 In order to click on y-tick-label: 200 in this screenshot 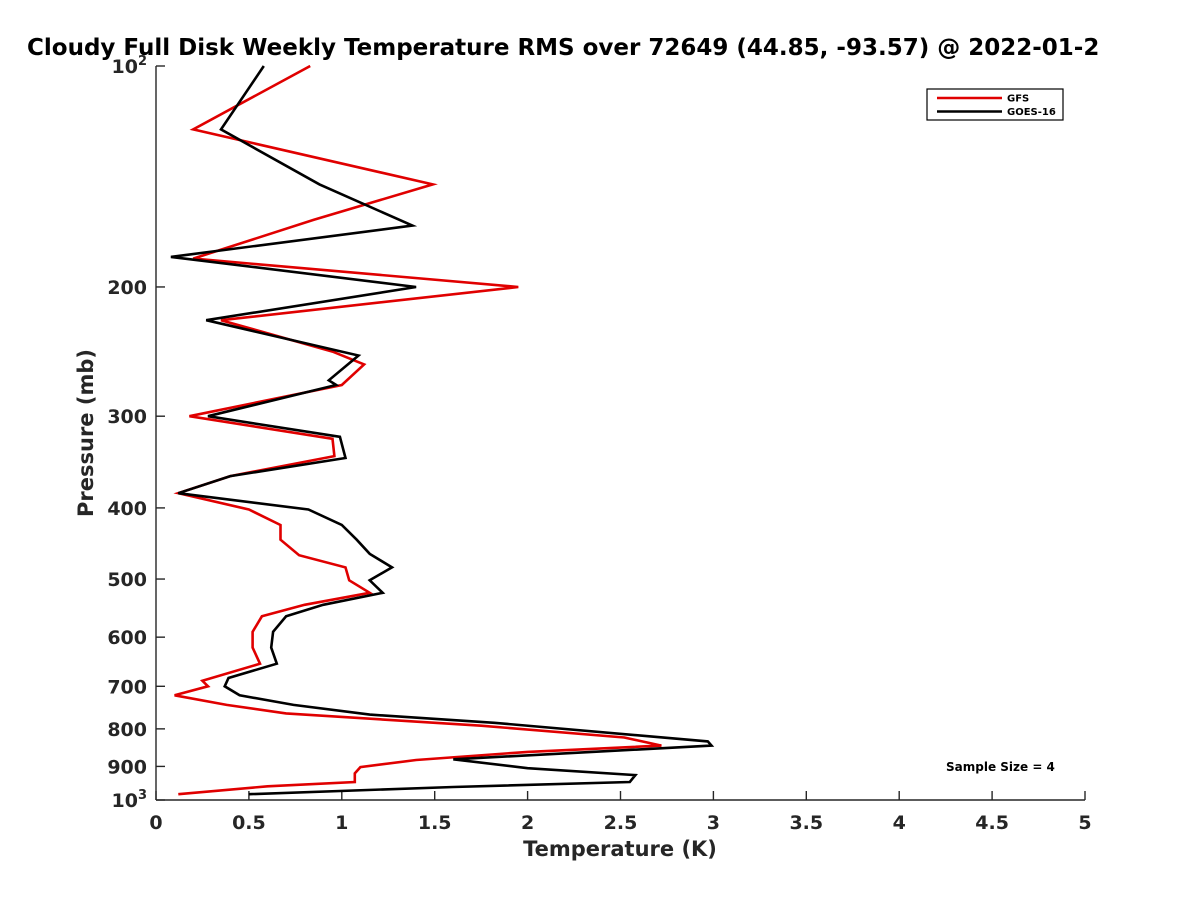, I will do `click(127, 288)`.